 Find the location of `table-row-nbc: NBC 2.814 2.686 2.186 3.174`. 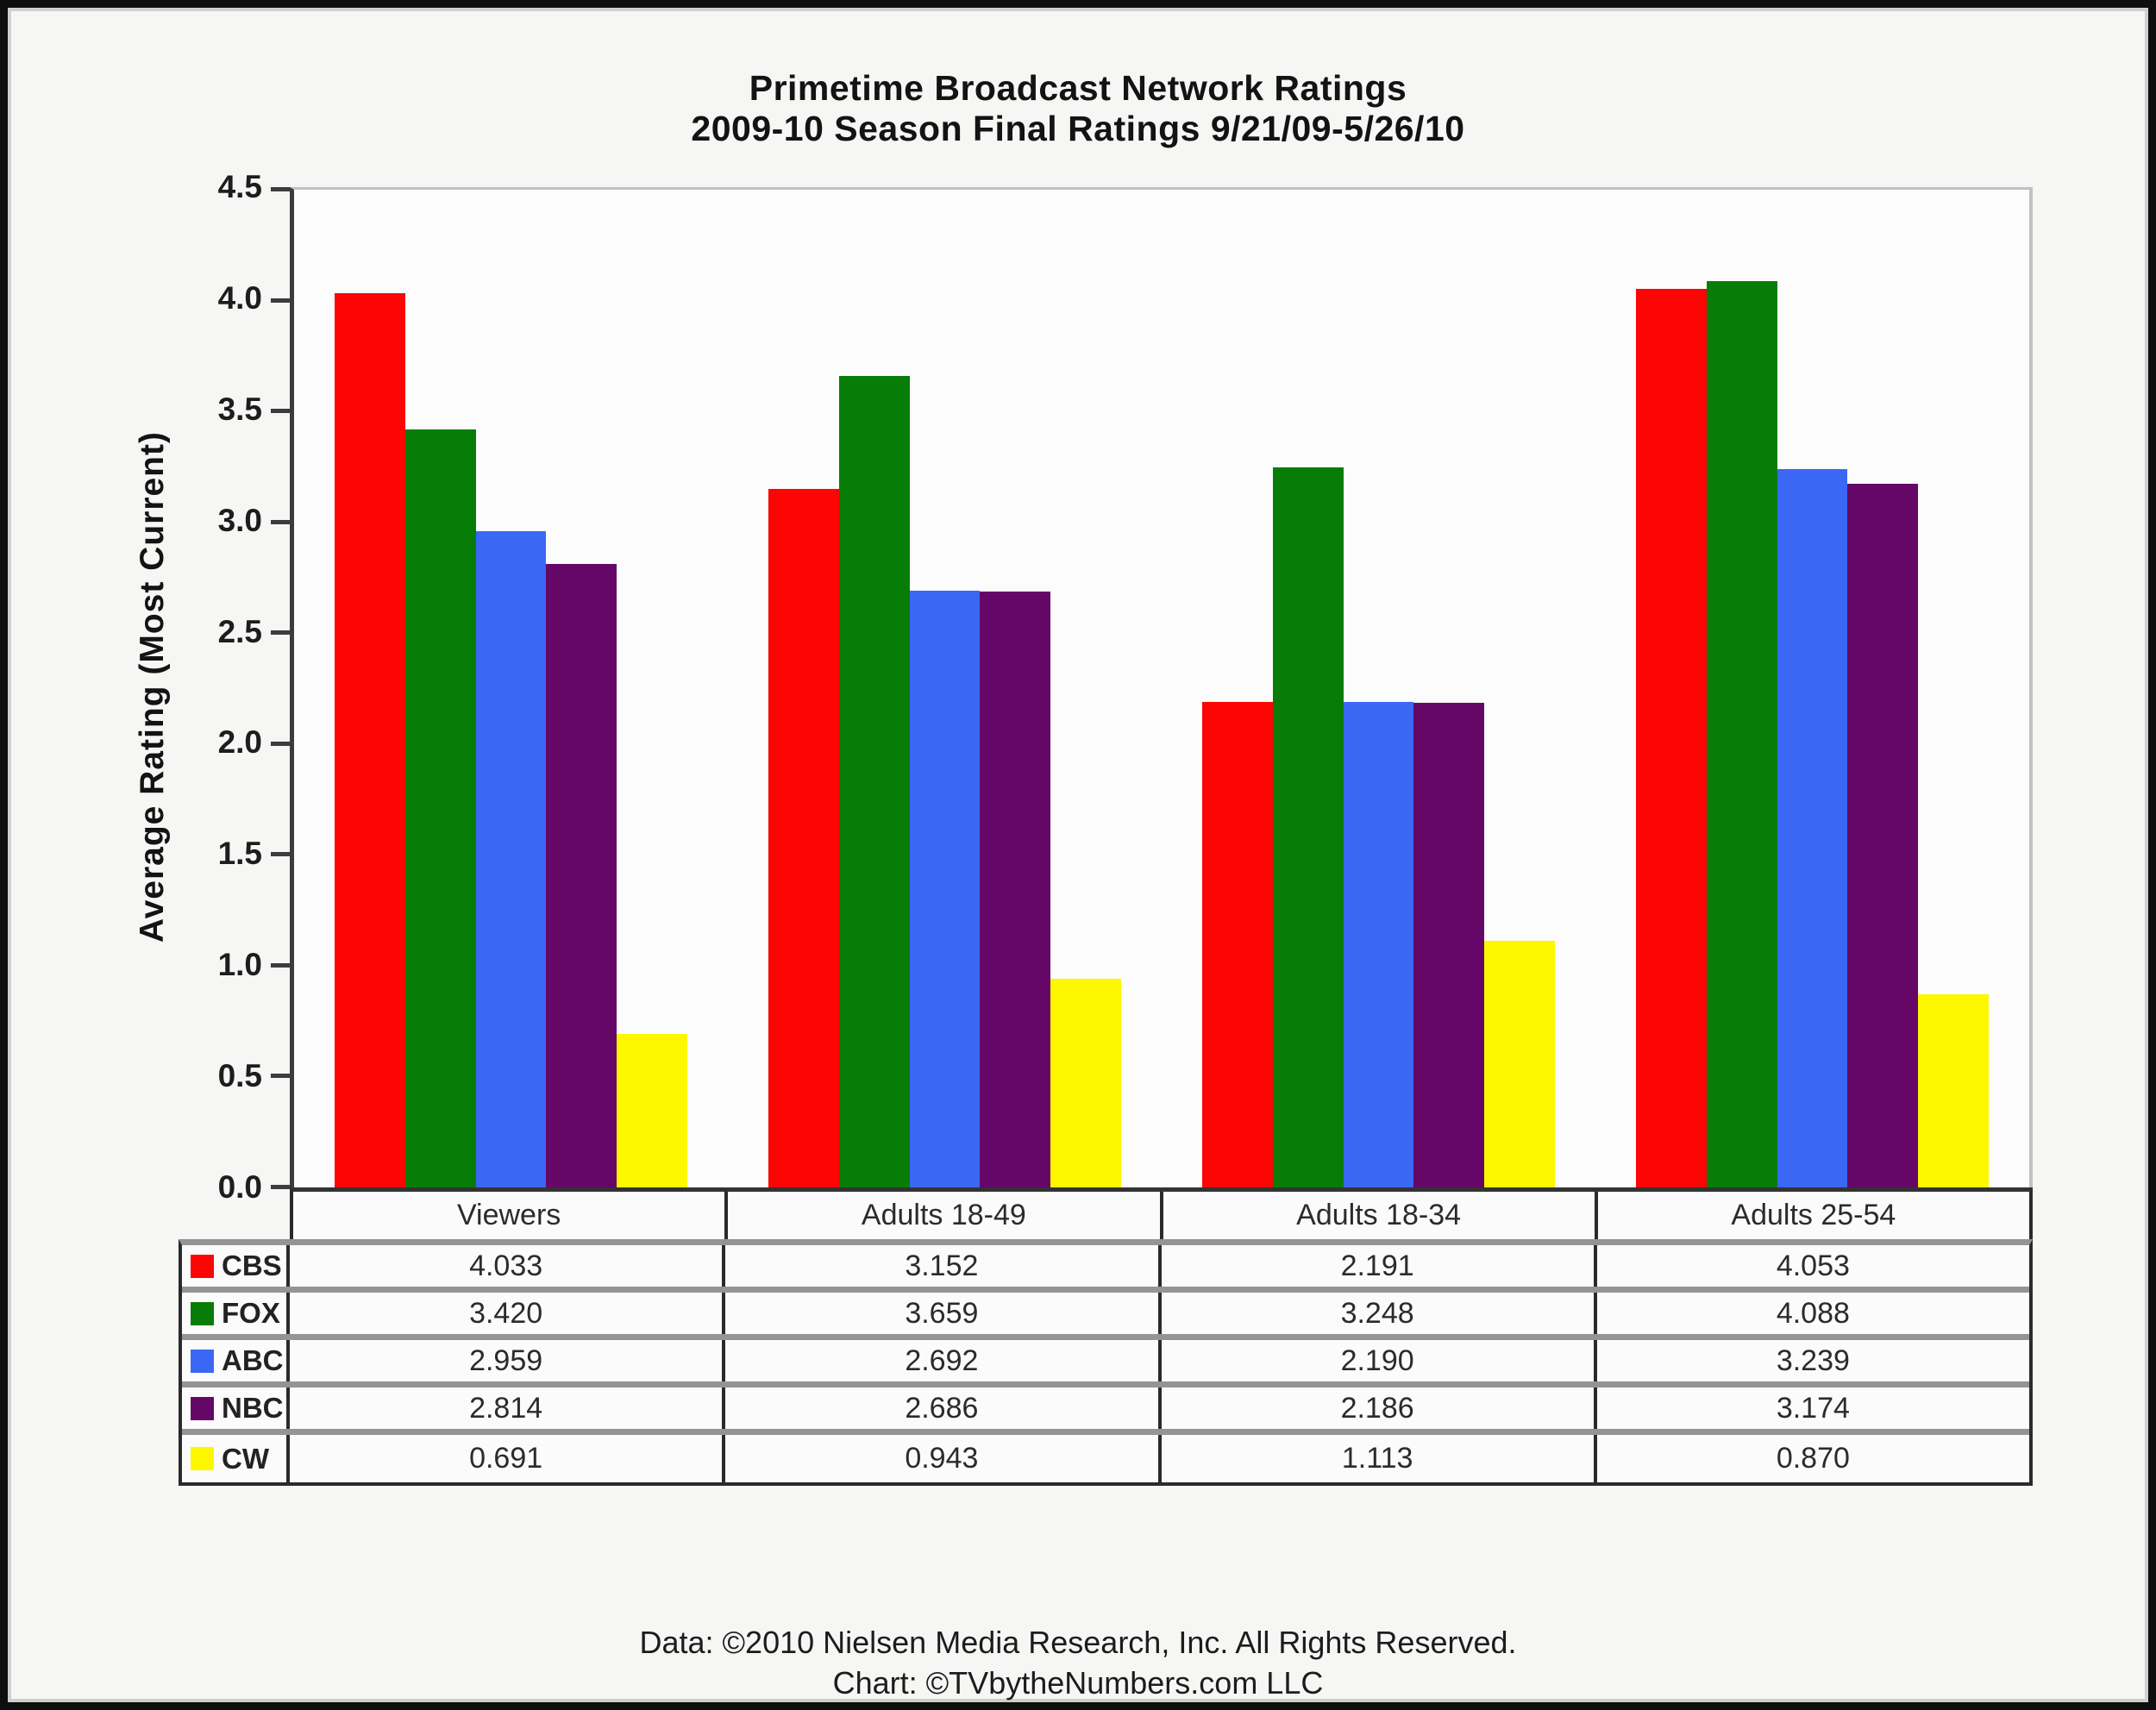

table-row-nbc: NBC 2.814 2.686 2.186 3.174 is located at coordinates (1105, 1411).